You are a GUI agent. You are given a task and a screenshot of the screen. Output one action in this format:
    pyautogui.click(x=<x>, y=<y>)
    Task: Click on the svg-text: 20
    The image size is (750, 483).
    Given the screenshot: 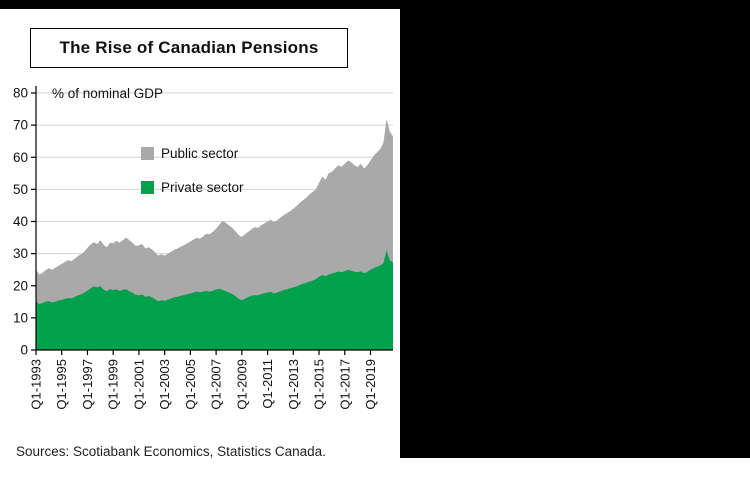 What is the action you would take?
    pyautogui.click(x=20, y=285)
    